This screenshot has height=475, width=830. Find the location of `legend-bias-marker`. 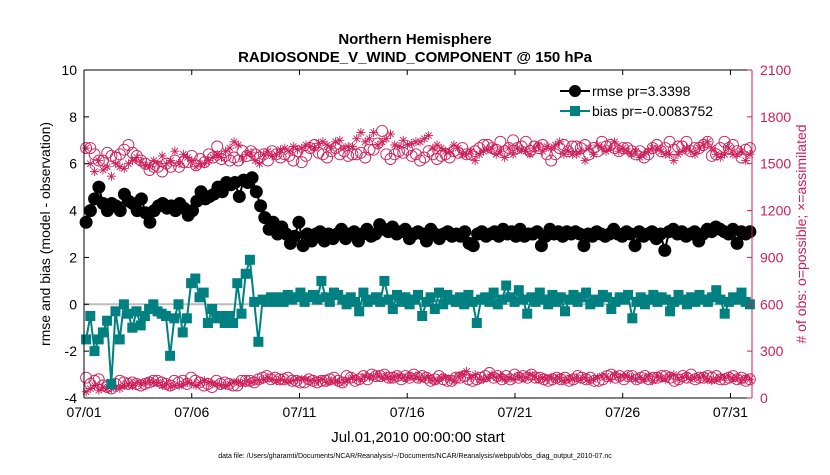

legend-bias-marker is located at coordinates (575, 111).